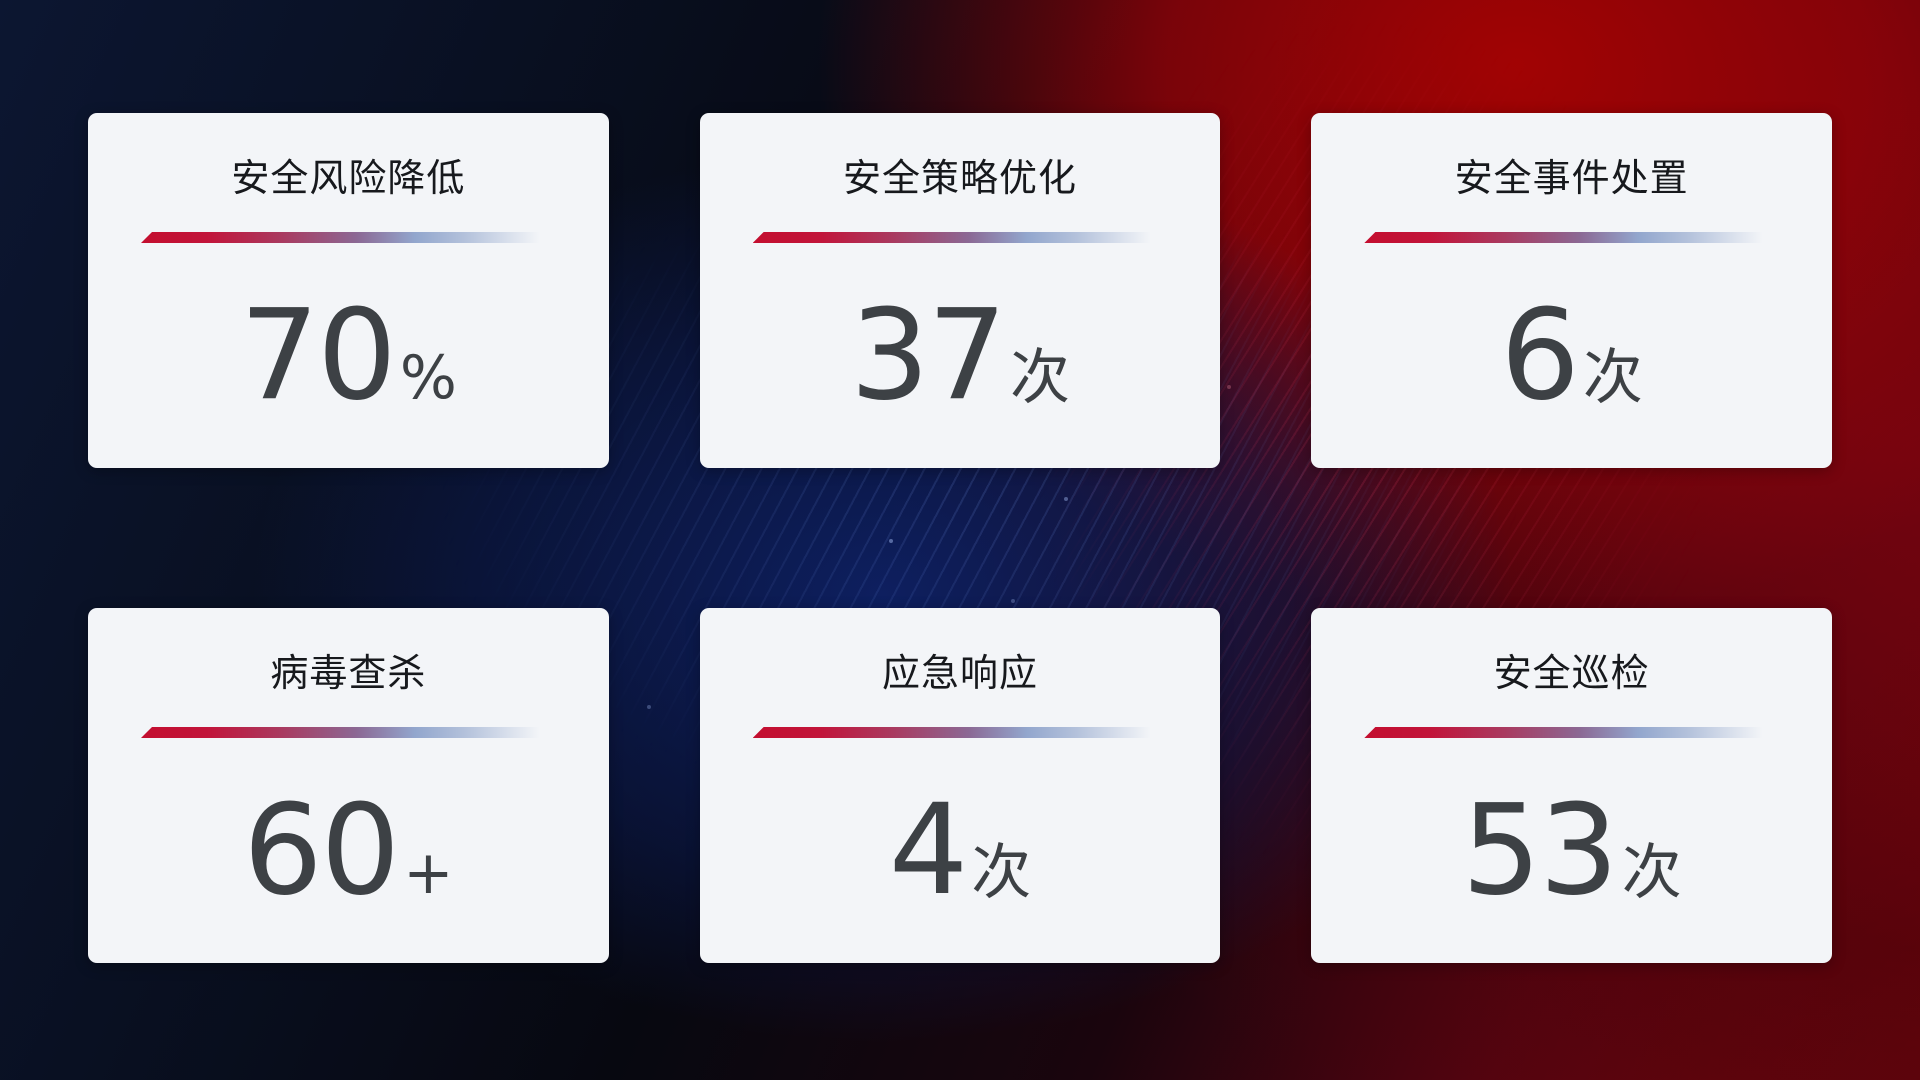 Image resolution: width=1920 pixels, height=1080 pixels. I want to click on card-title: 安全风险降低, so click(348, 179).